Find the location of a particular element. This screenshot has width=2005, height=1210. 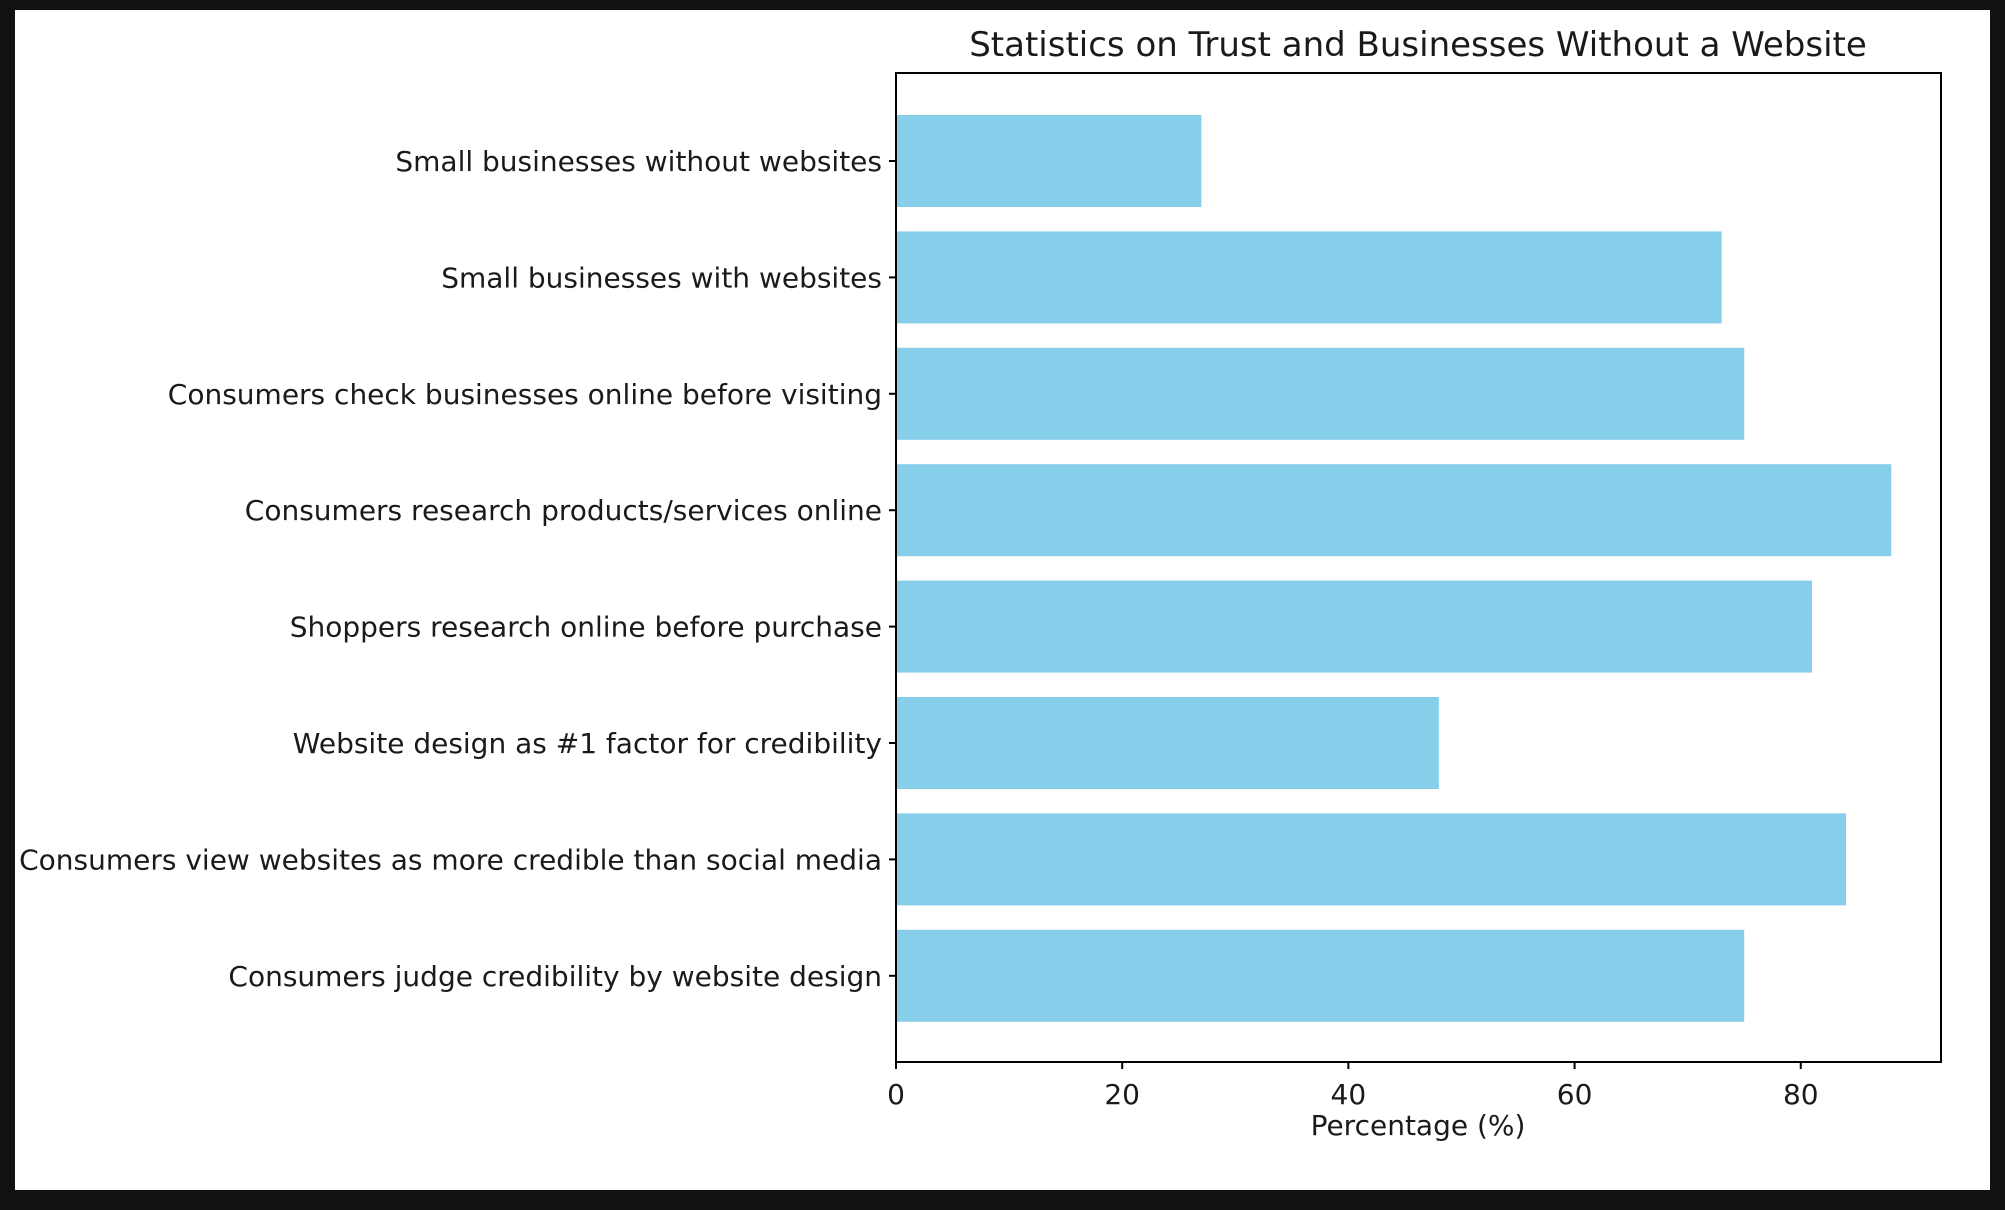

x-tick-label: 0 is located at coordinates (896, 1094).